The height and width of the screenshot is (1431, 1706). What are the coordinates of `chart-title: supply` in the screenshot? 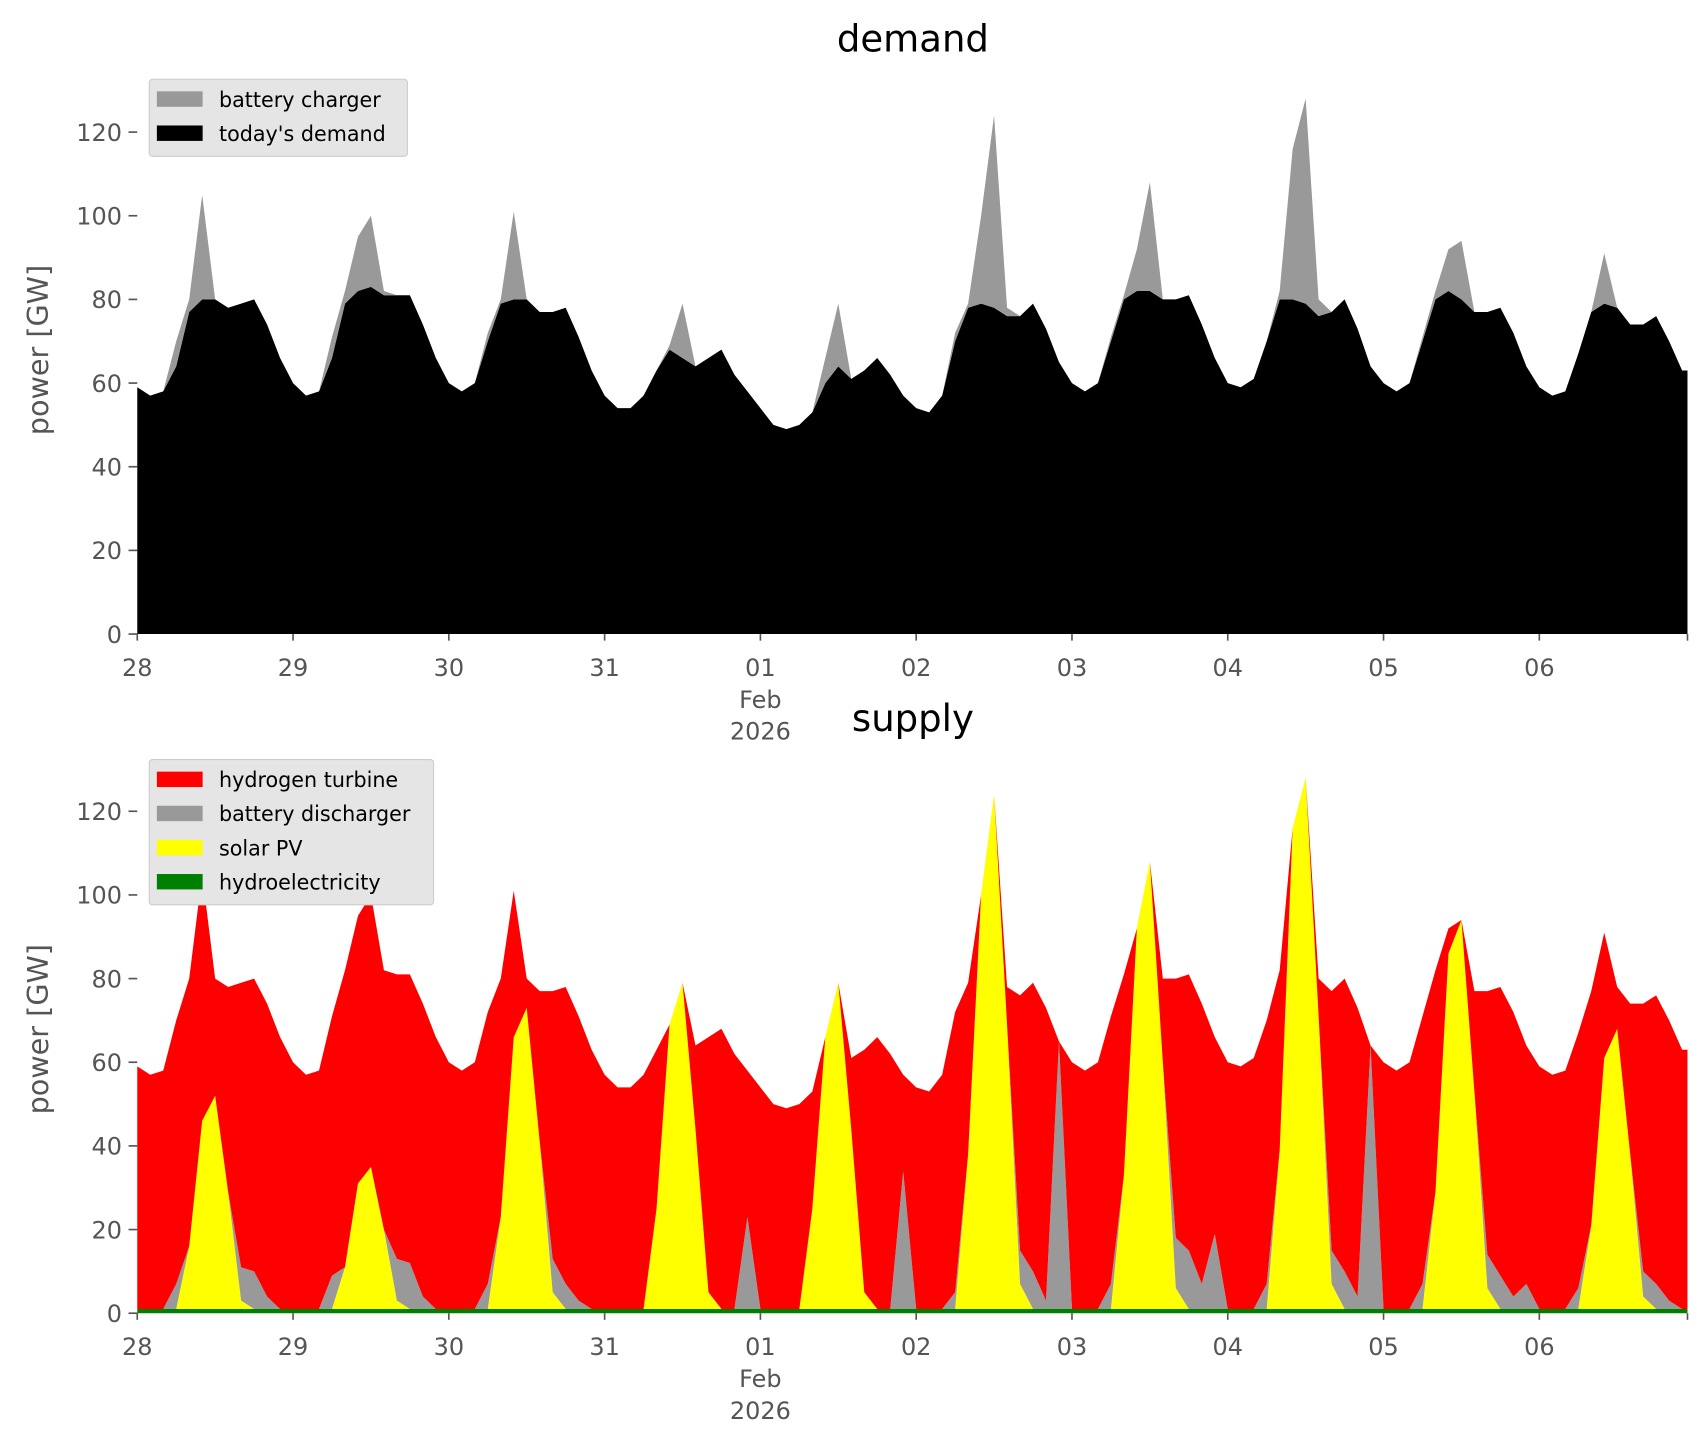 It's located at (913, 718).